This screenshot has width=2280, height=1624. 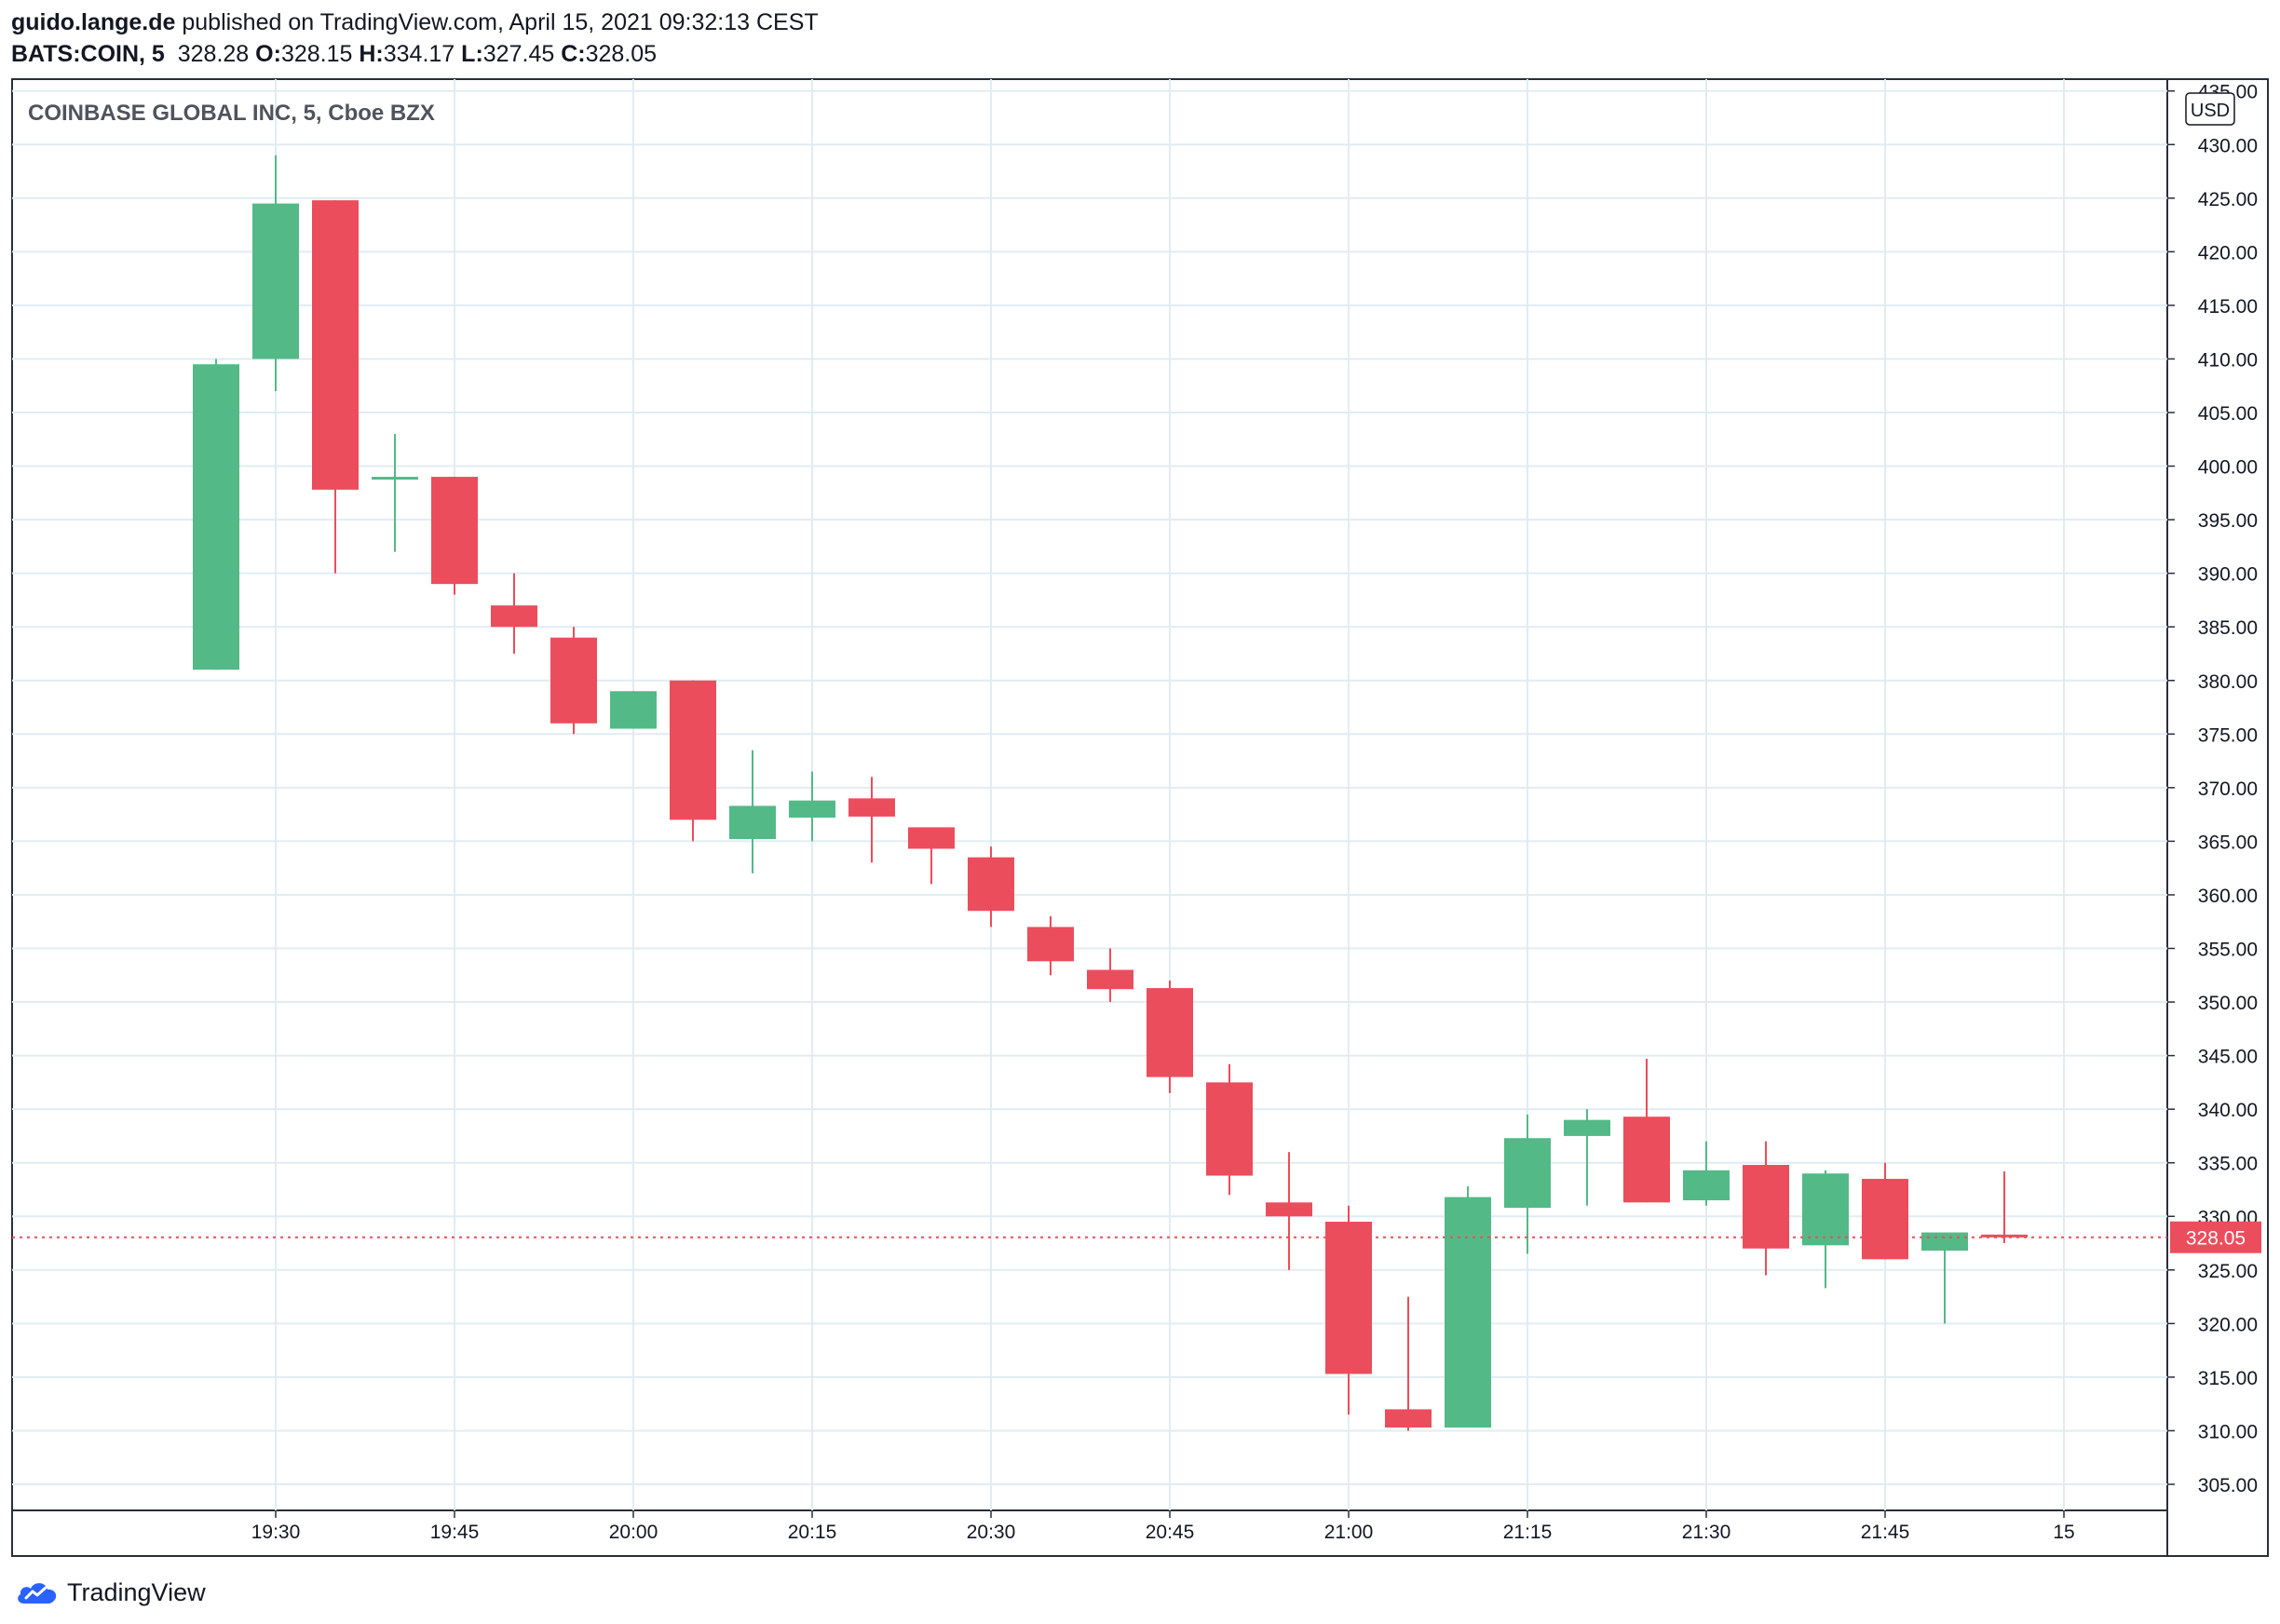 I want to click on x-tick-label: 20:00, so click(x=633, y=1532).